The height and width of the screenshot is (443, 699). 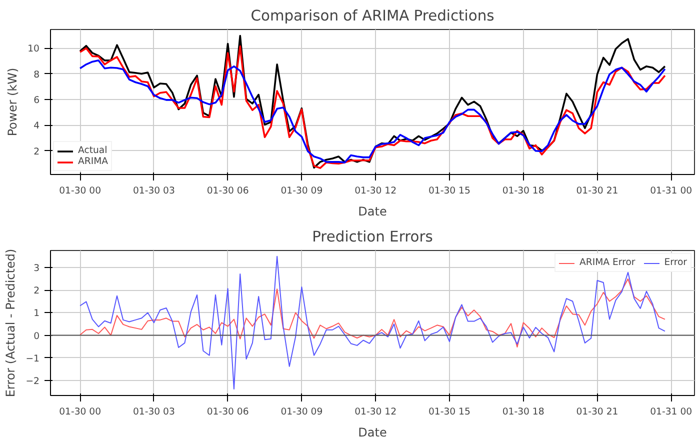 What do you see at coordinates (93, 150) in the screenshot?
I see `legend-label: Actual` at bounding box center [93, 150].